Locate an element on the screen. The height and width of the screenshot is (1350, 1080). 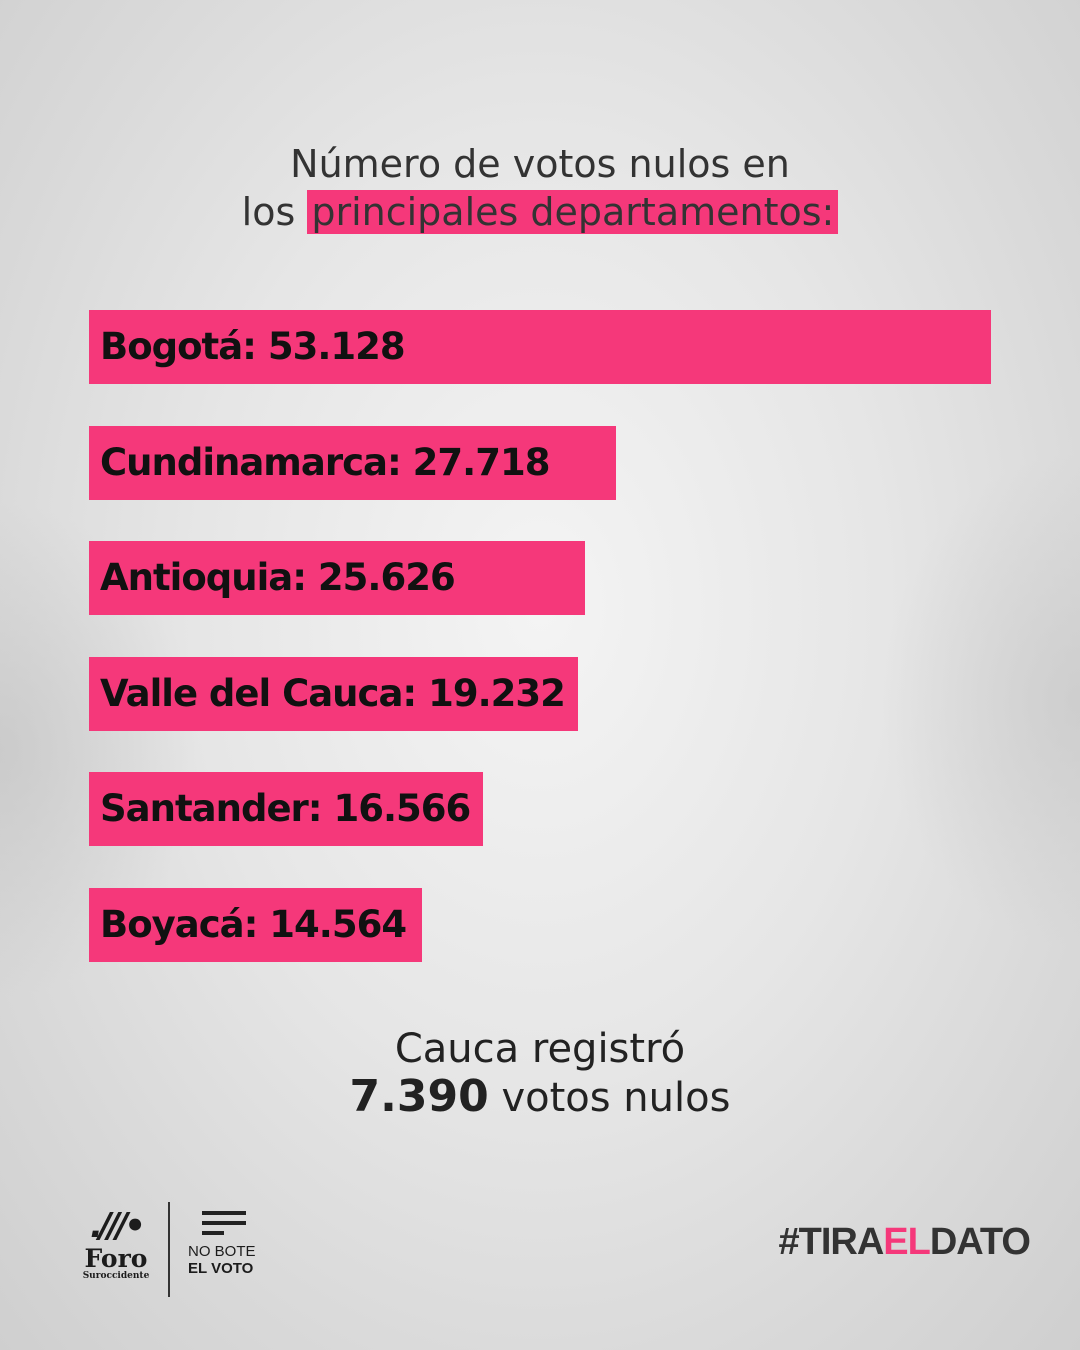
bar-label: Valle del Cauca: 19.232 is located at coordinates (333, 693).